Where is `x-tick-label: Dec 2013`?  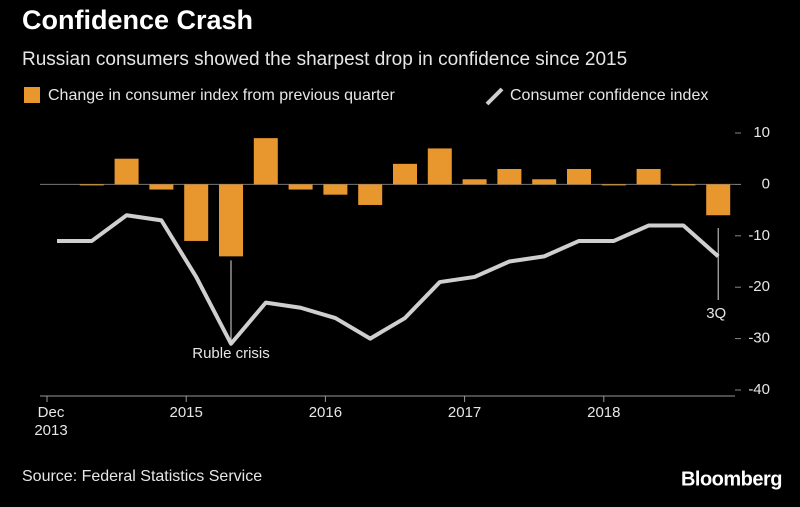
x-tick-label: Dec 2013 is located at coordinates (51, 421).